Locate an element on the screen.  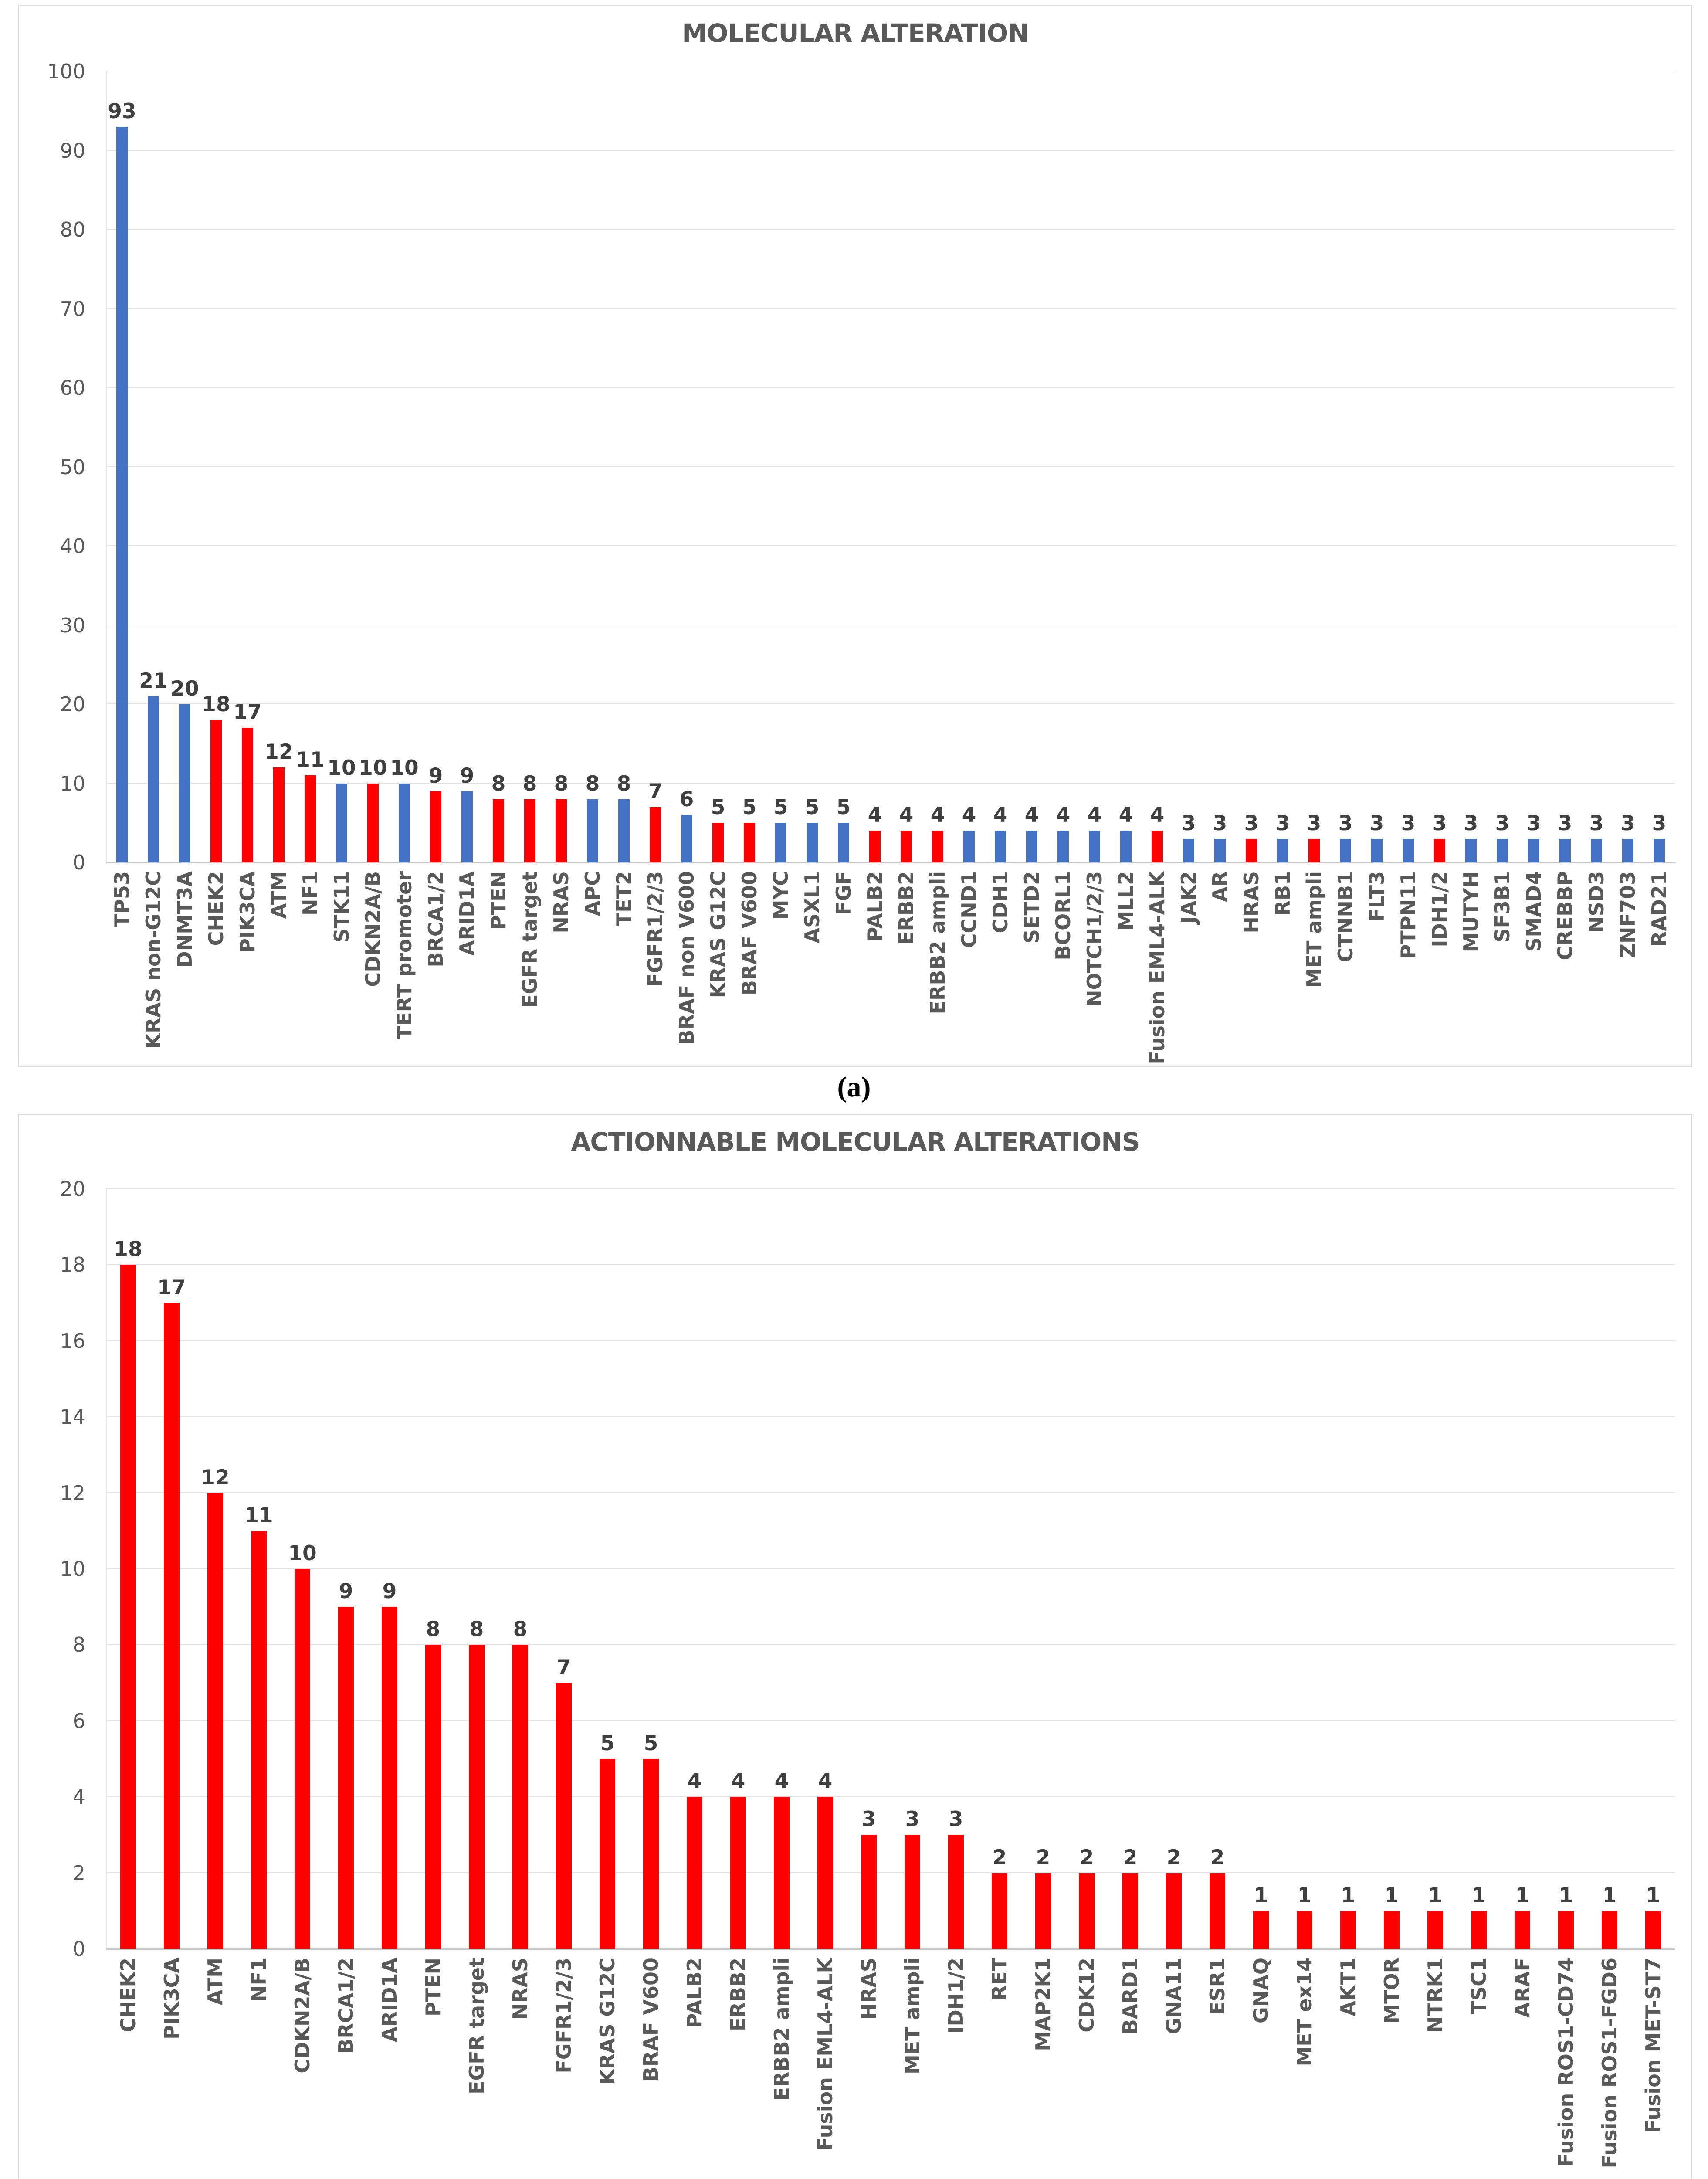
x-category-label: CDK12 is located at coordinates (1086, 1996).